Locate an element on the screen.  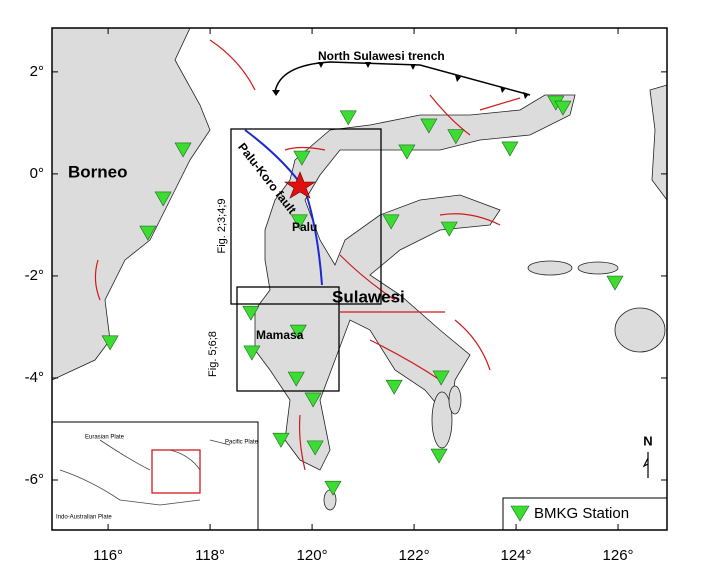
y-tick-label: 2° is located at coordinates (37, 71).